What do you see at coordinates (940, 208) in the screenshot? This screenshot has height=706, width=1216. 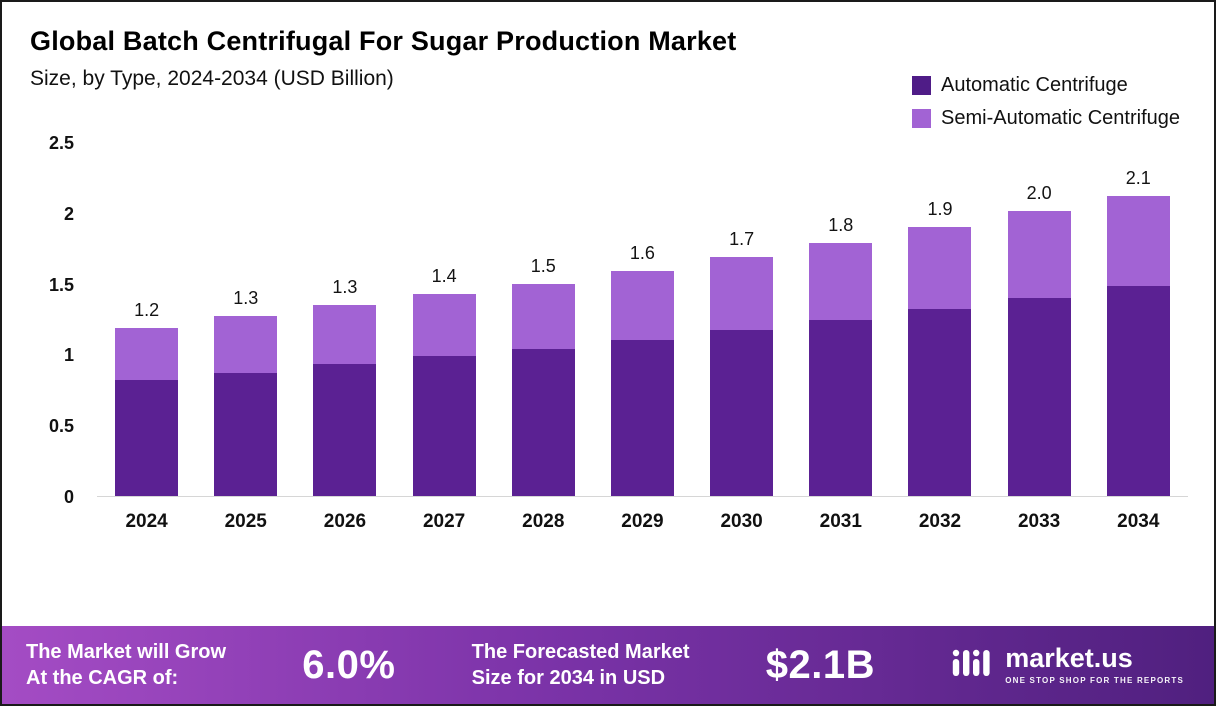 I see `bar-total-label: 1.9` at bounding box center [940, 208].